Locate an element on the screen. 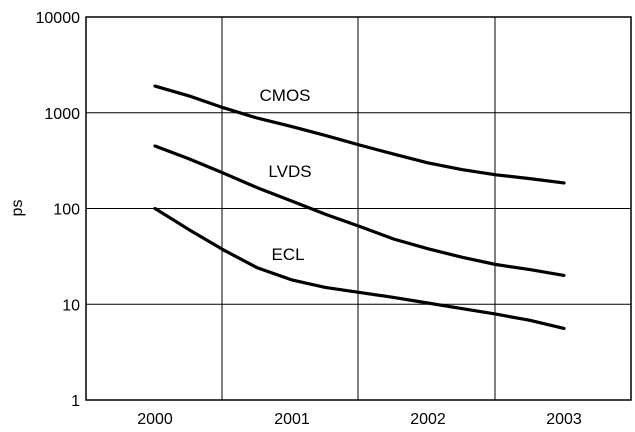  y-tick-label: 10 is located at coordinates (71, 305).